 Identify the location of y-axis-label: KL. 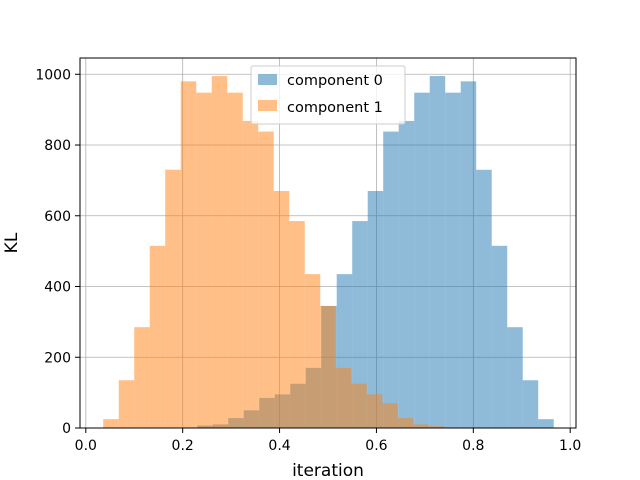
(12, 242).